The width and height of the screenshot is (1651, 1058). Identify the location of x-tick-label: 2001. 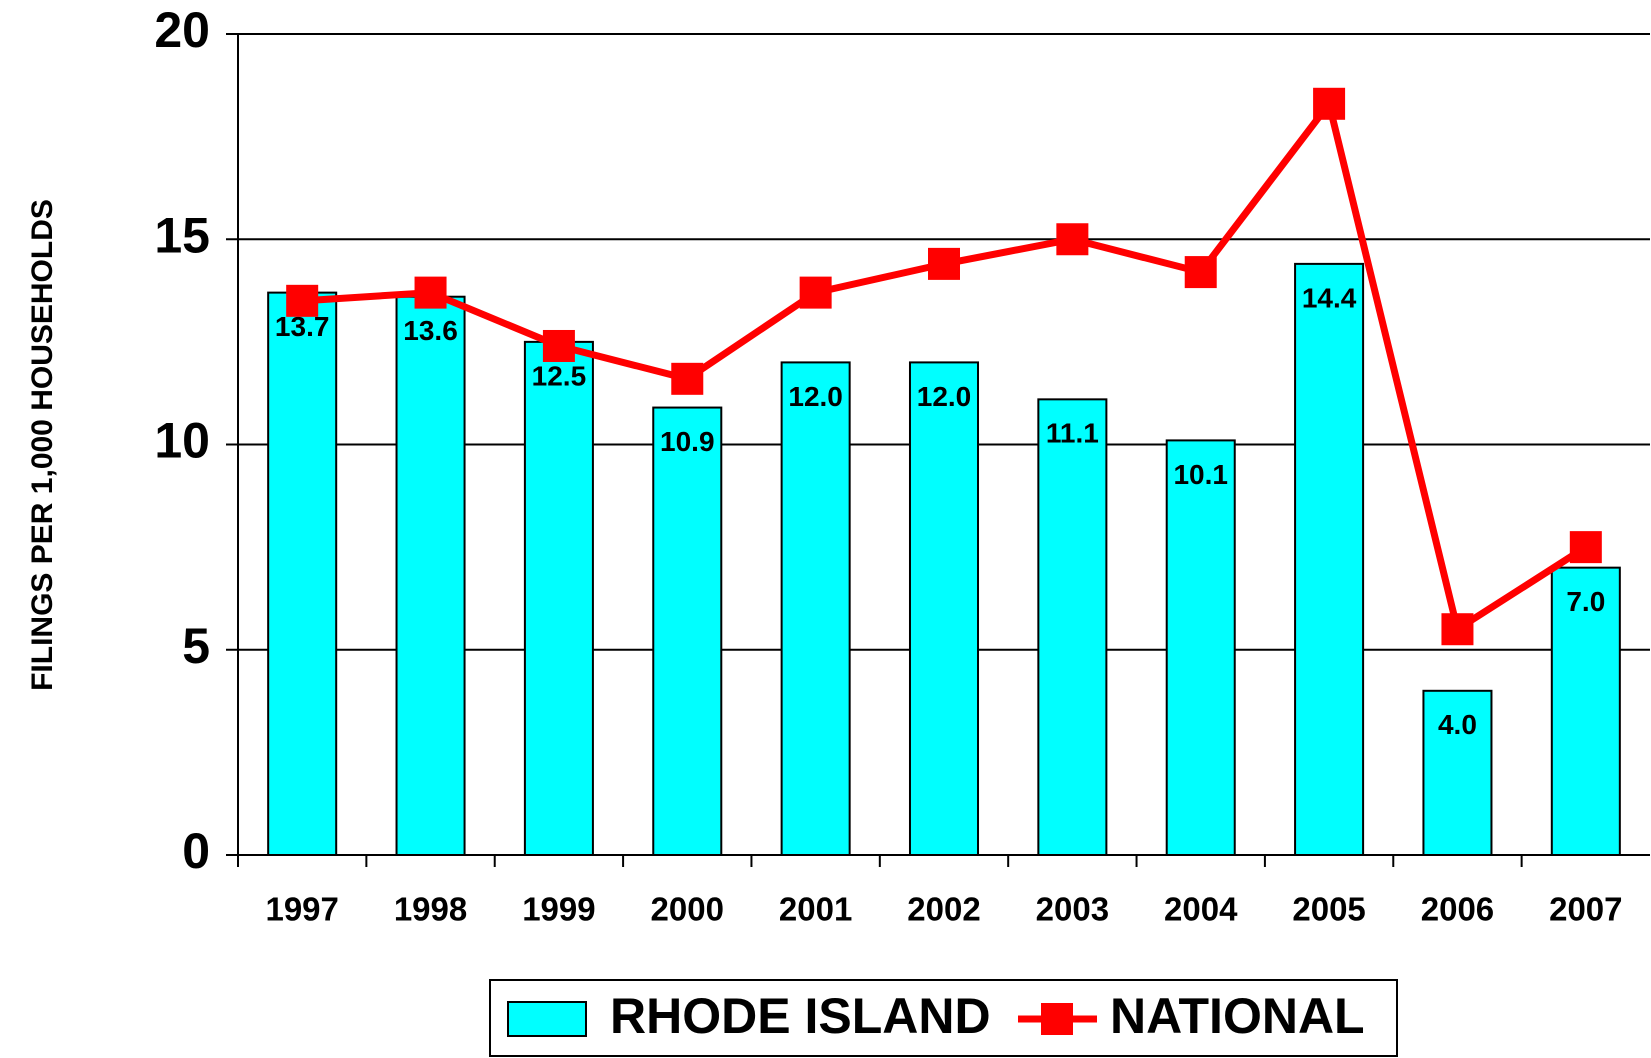
(815, 909).